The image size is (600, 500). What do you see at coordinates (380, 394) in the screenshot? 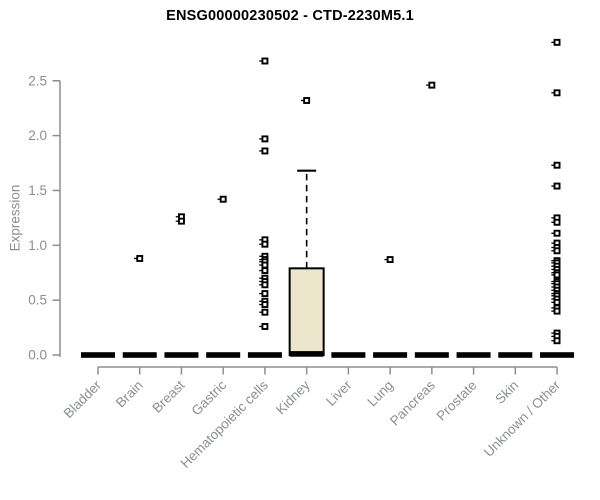
I see `x-tick-label: Lung` at bounding box center [380, 394].